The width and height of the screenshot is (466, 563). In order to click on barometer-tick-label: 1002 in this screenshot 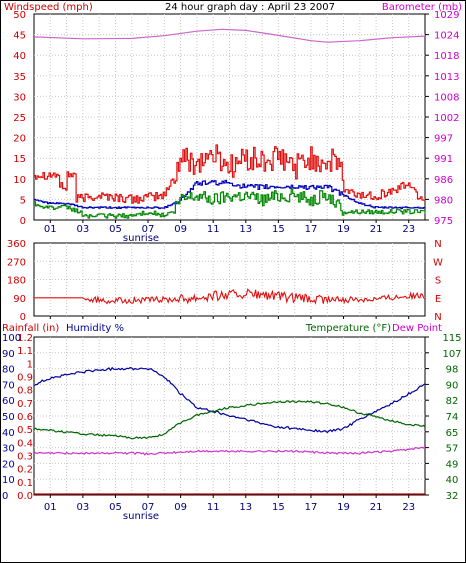, I will do `click(446, 118)`.